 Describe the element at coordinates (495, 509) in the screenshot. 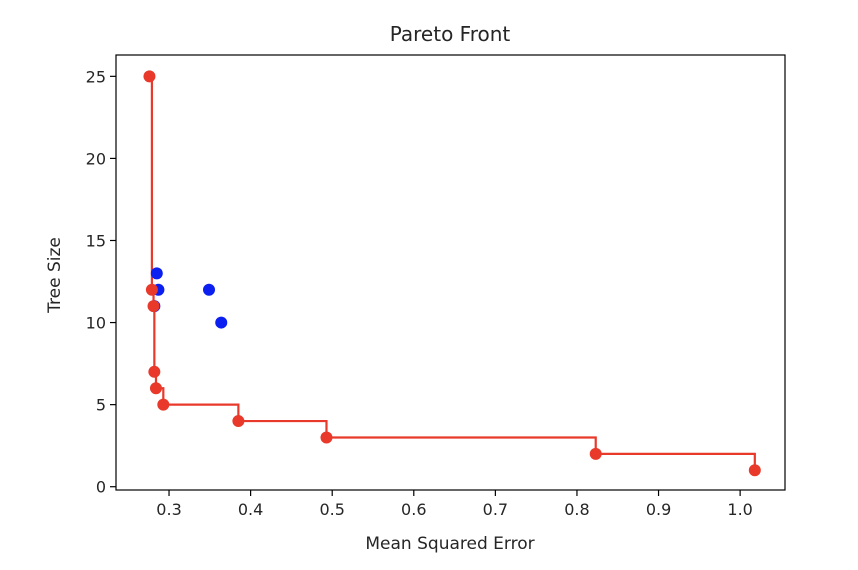

I see `x-tick-label: 0.7` at that location.